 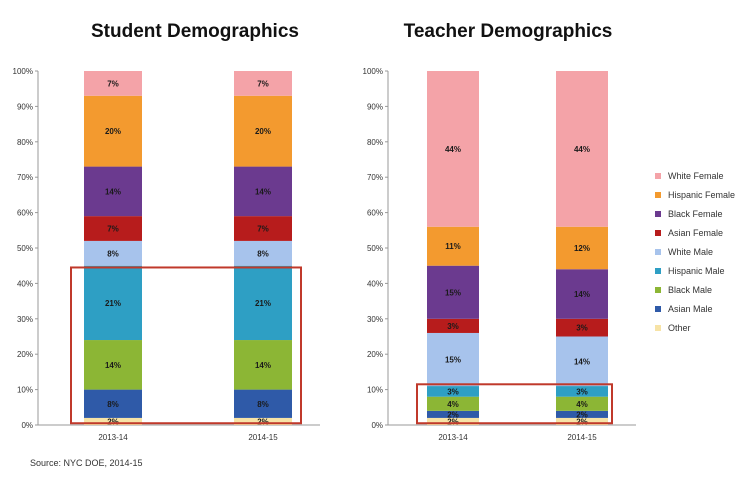 I want to click on student-y-tick-label: 60%, so click(x=25, y=213).